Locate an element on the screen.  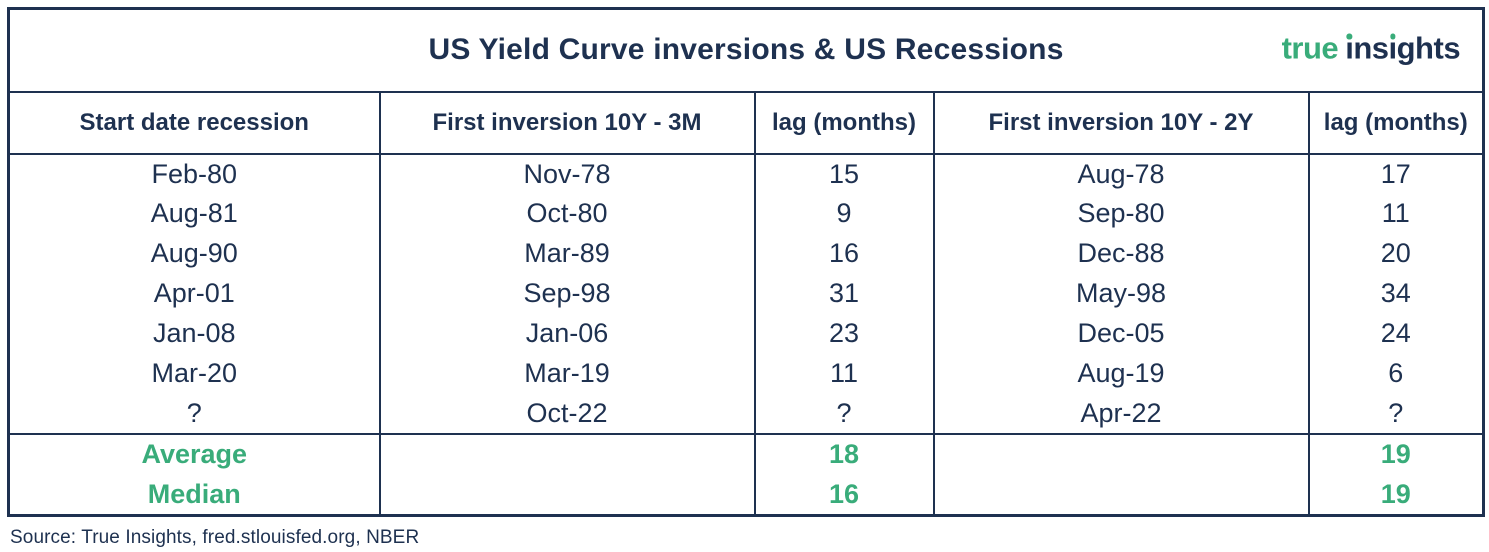
col-header-lag-months-2y: lag (months) is located at coordinates (1396, 122).